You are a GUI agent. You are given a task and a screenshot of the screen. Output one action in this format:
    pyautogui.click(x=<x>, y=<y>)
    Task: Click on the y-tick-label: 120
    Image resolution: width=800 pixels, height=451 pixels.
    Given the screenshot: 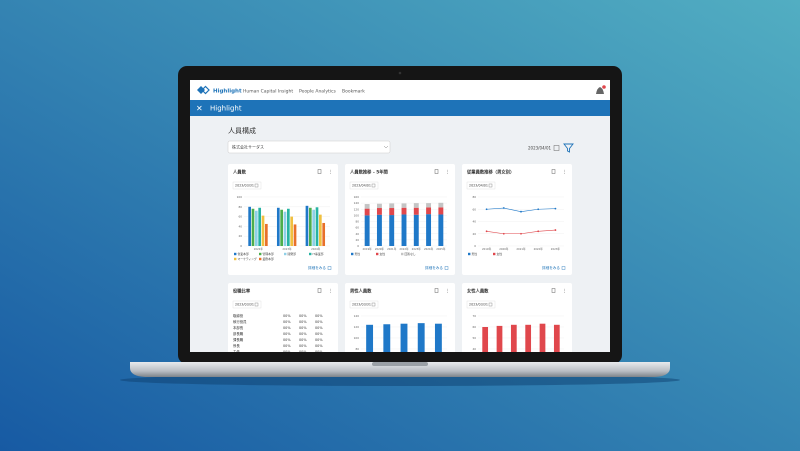 What is the action you would take?
    pyautogui.click(x=357, y=209)
    